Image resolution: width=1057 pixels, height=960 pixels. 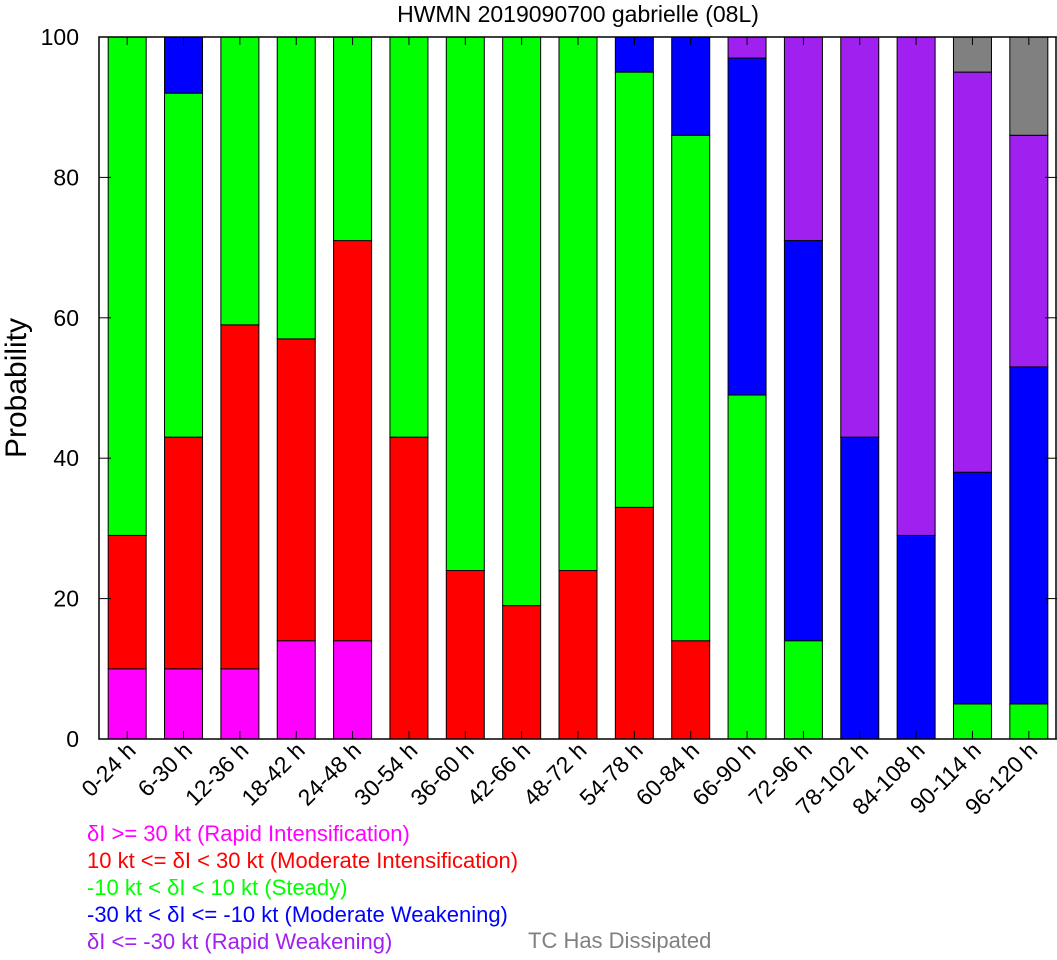 What do you see at coordinates (108, 769) in the screenshot?
I see `x-tick-label: 0-24 h` at bounding box center [108, 769].